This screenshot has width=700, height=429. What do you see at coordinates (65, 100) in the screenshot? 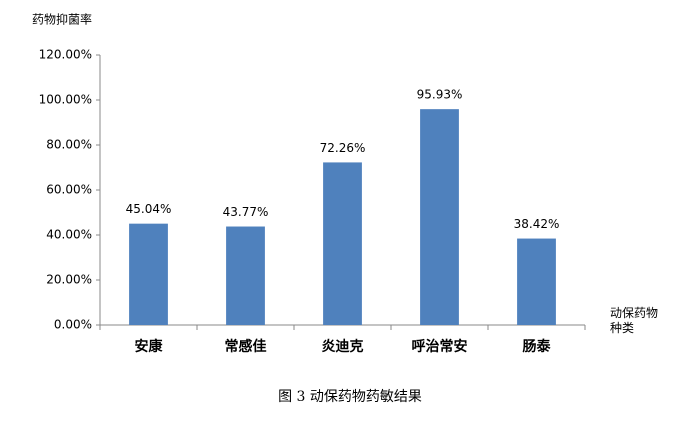
I see `y-tick-label: 100.00%` at bounding box center [65, 100].